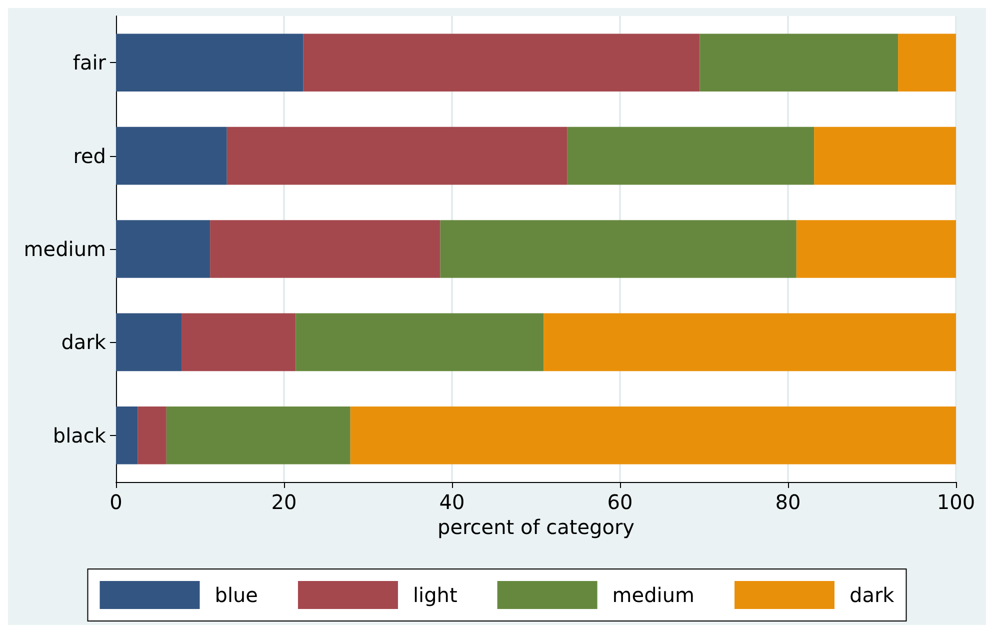 Image resolution: width=994 pixels, height=633 pixels. I want to click on legend-label: dark, so click(872, 595).